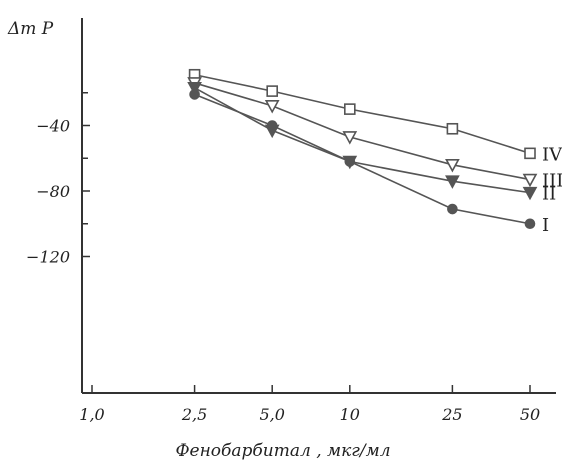 Image resolution: width=562 pixels, height=468 pixels. Describe the element at coordinates (194, 414) in the screenshot. I see `x-tick-label: 2,5` at that location.